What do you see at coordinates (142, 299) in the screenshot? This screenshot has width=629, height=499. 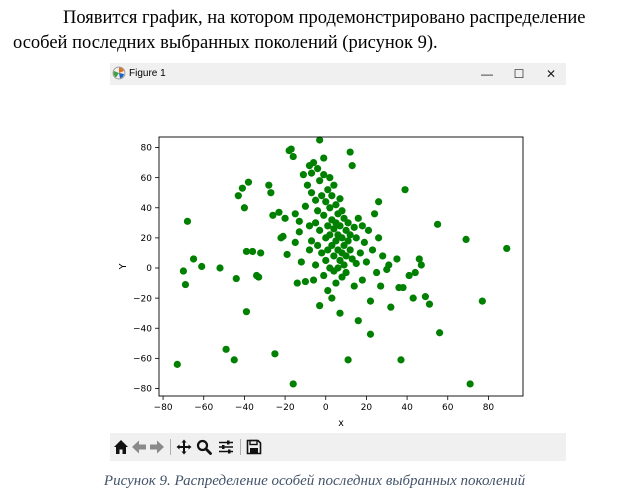 I see `y-tick-label: −20` at bounding box center [142, 299].